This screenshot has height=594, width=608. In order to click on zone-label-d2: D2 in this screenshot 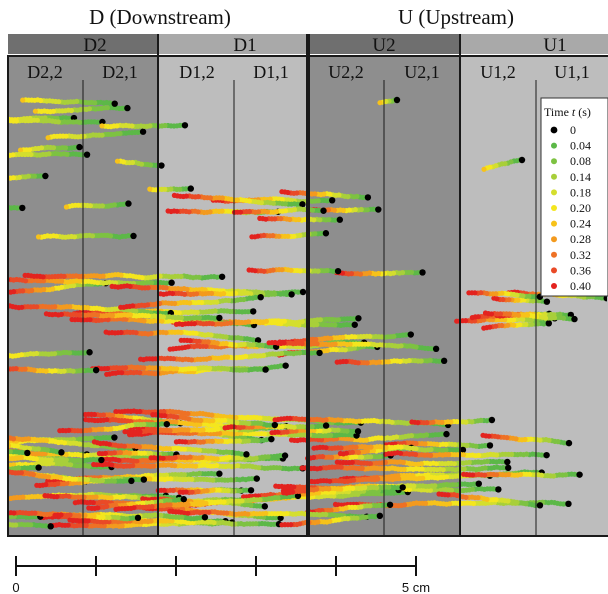, I will do `click(94, 45)`.